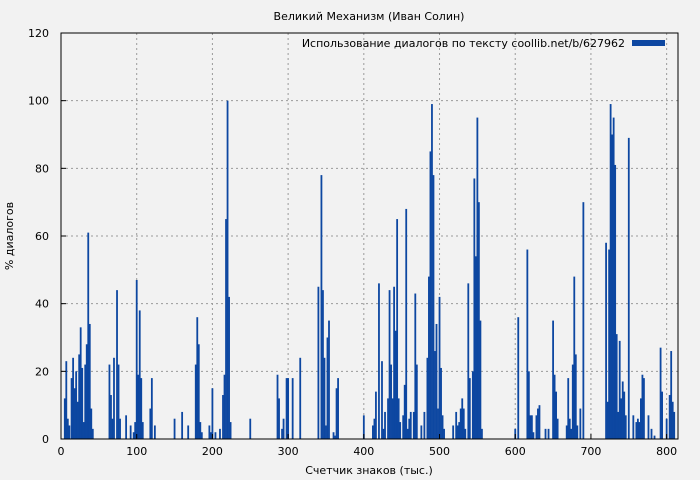 This screenshot has height=480, width=700. What do you see at coordinates (369, 470) in the screenshot?
I see `x-axis-label: Счетчик знаков (тыс.)` at bounding box center [369, 470].